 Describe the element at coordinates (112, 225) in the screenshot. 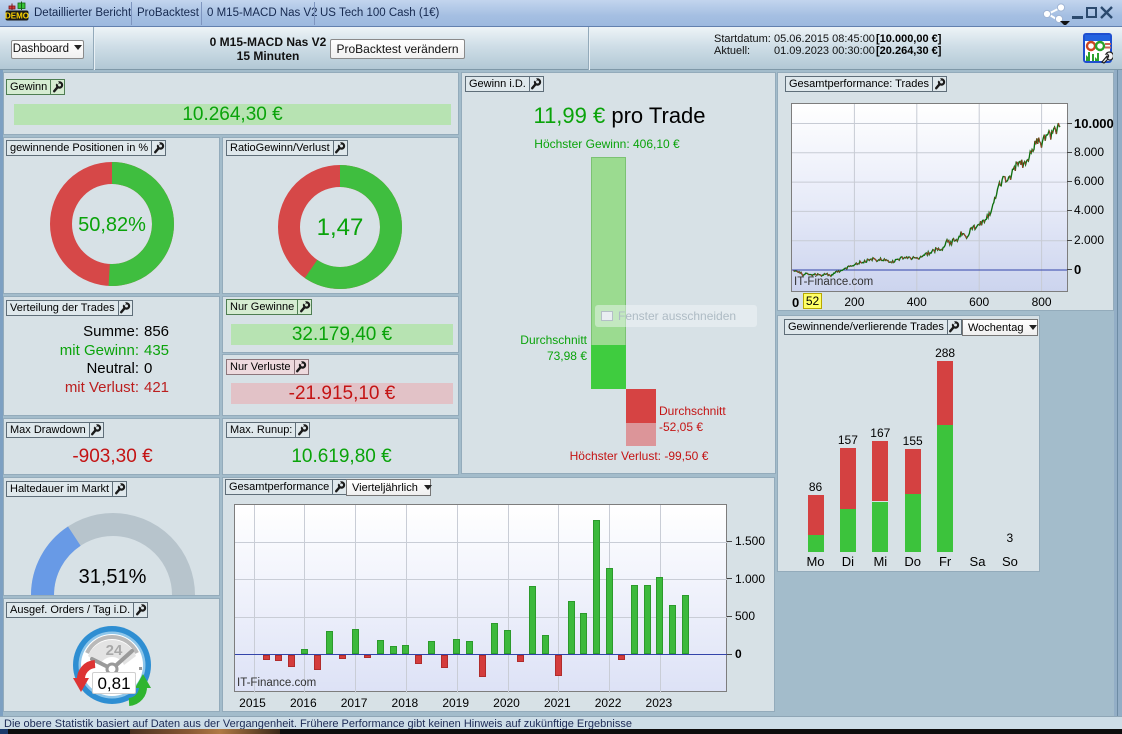

I see `svg-text: 50,82%` at that location.